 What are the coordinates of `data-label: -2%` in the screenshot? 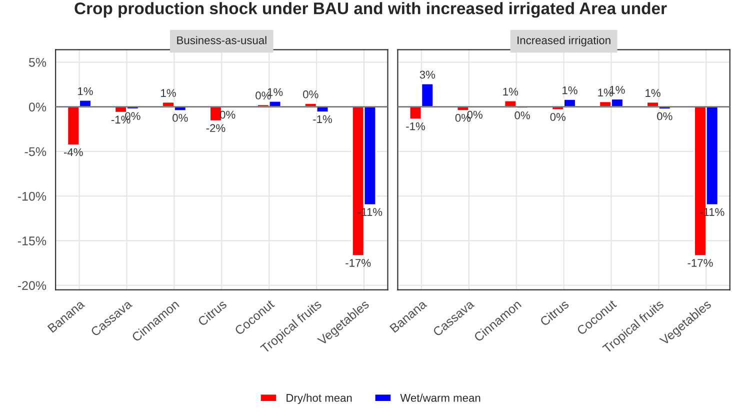 It's located at (216, 128).